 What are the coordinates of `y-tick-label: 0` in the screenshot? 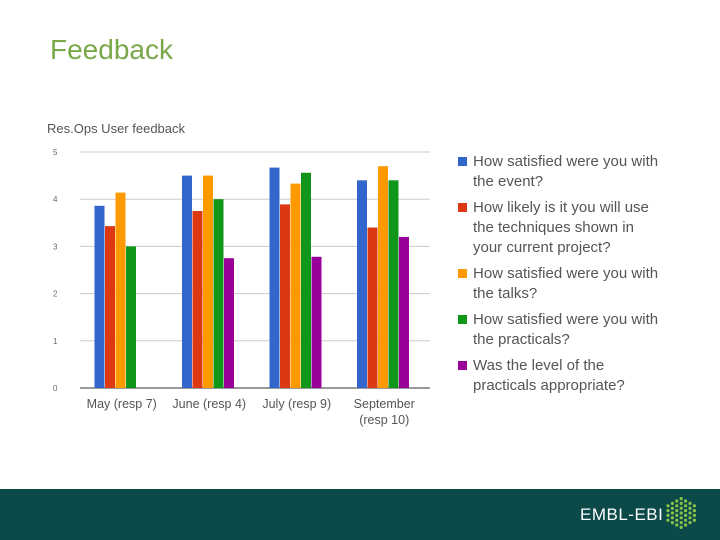 It's located at (55, 388).